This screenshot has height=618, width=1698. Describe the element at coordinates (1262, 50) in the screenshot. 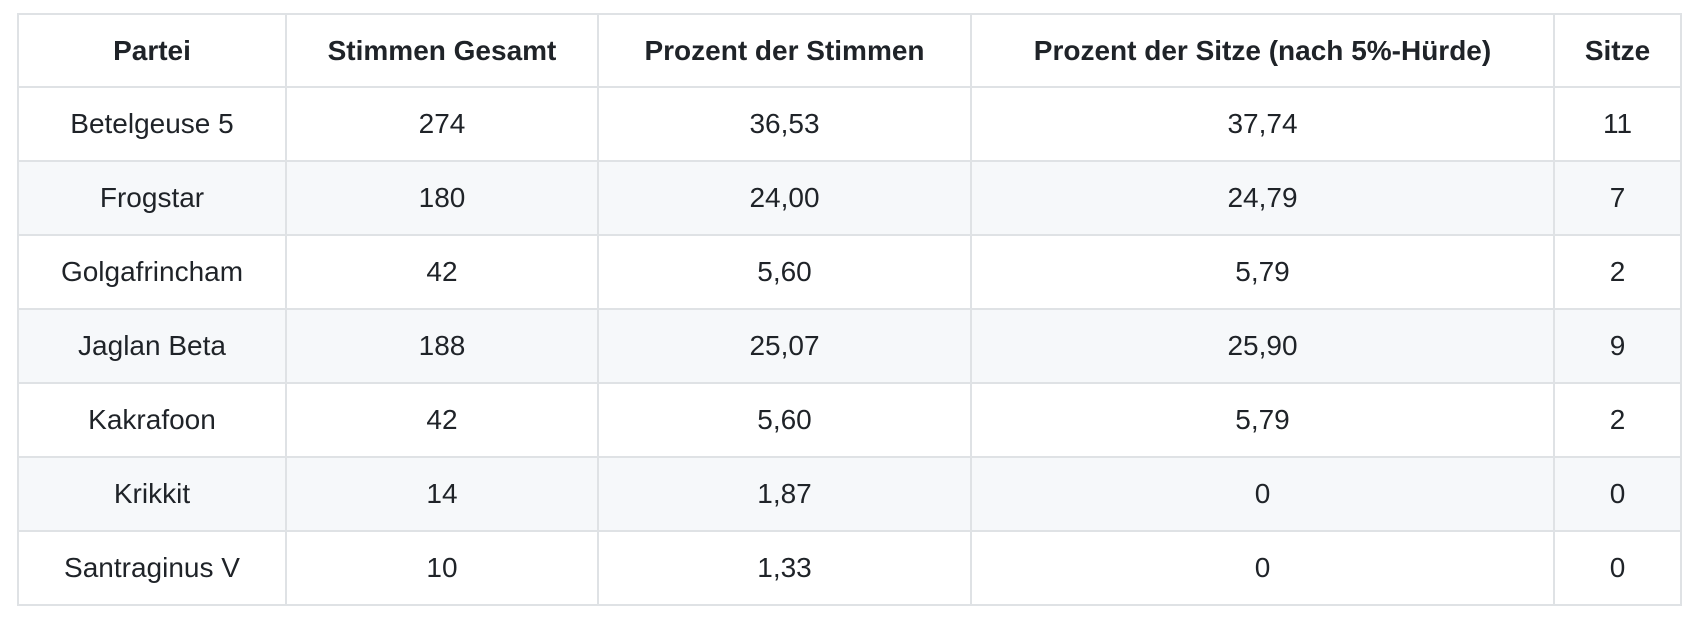

I see `column-header-prozent_sitze: Prozent der Sitze (nach 5%-Hürde)` at that location.